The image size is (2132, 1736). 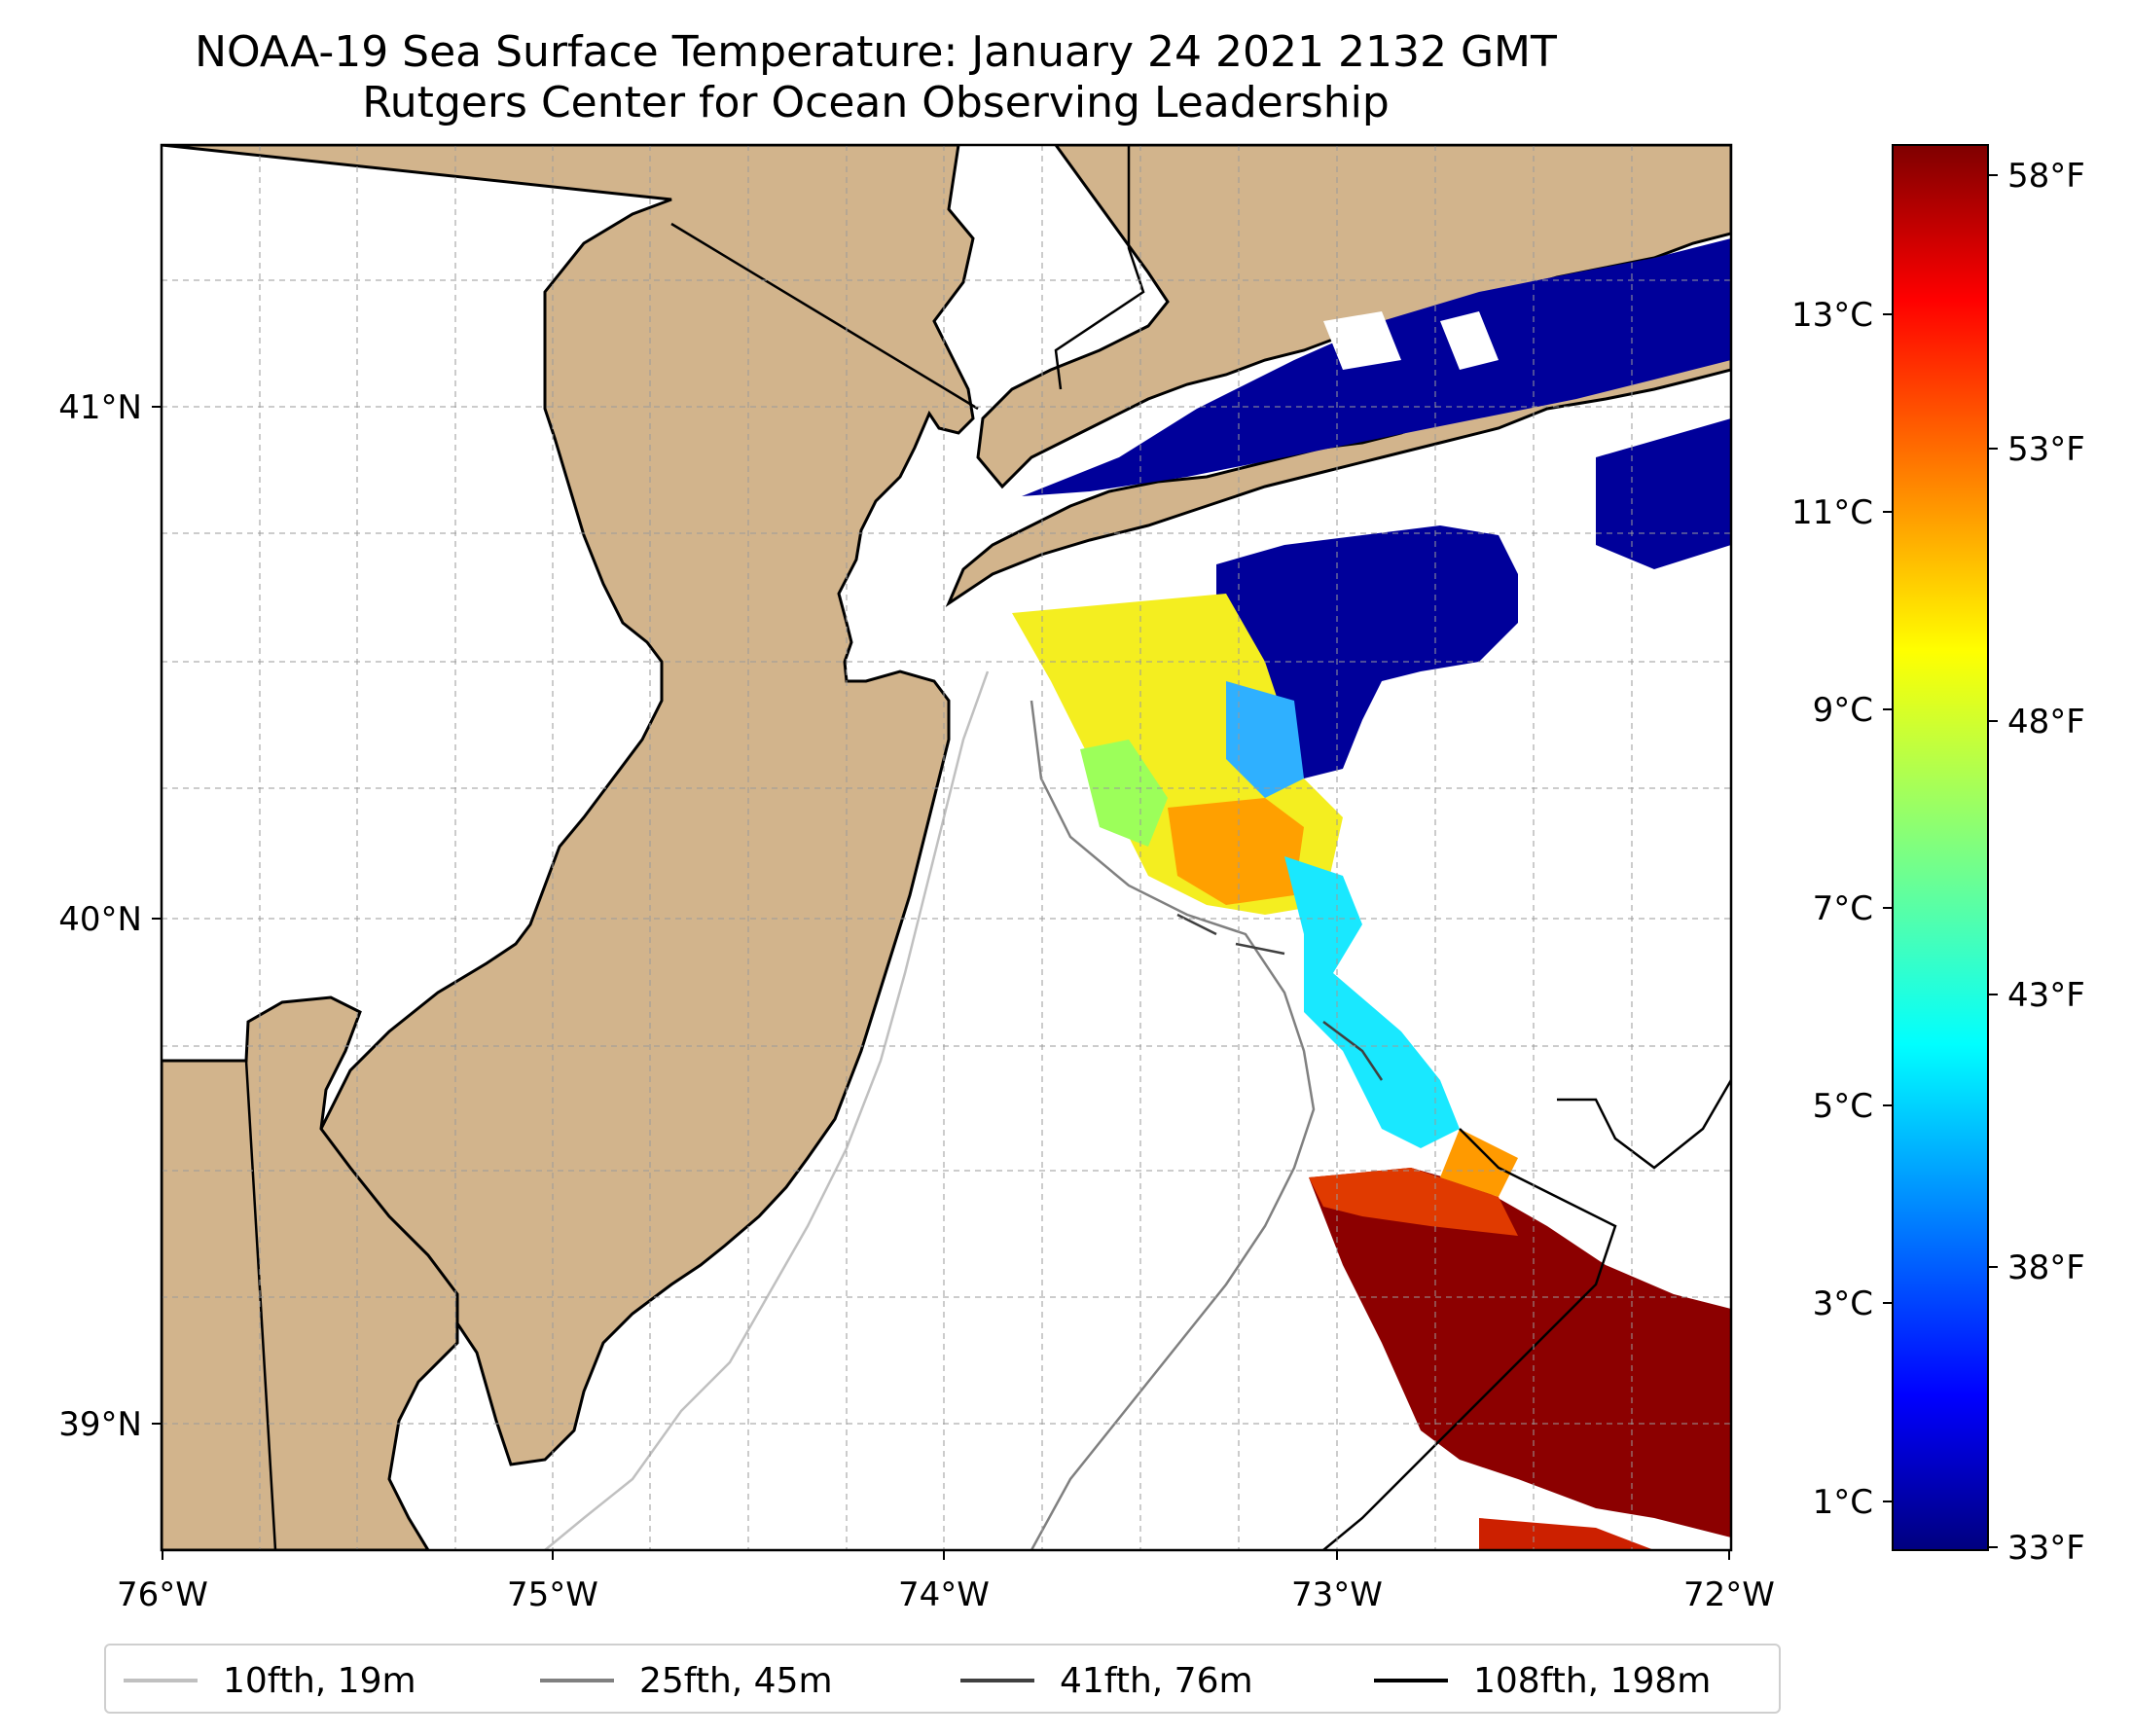 What do you see at coordinates (2046, 722) in the screenshot?
I see `colorbar-fahrenheit-label: 48°F` at bounding box center [2046, 722].